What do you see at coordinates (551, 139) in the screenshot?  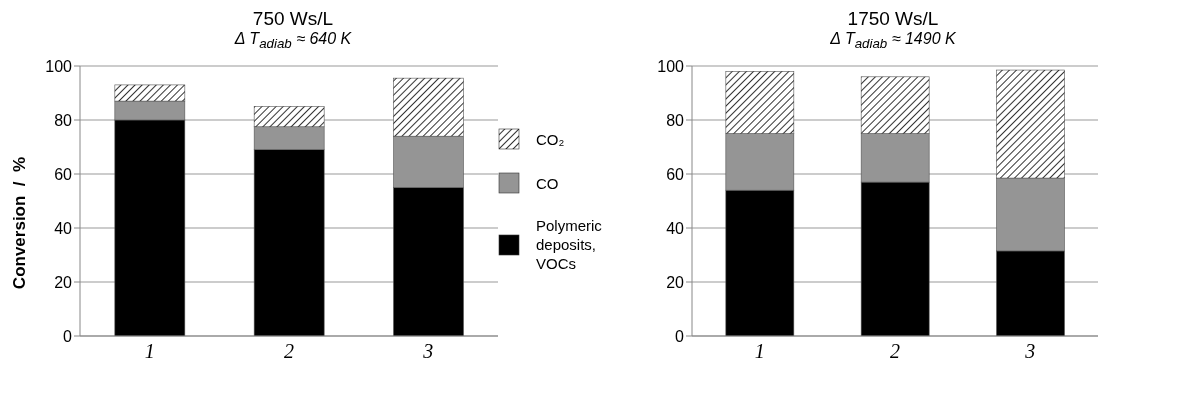 I see `text: CO₂` at bounding box center [551, 139].